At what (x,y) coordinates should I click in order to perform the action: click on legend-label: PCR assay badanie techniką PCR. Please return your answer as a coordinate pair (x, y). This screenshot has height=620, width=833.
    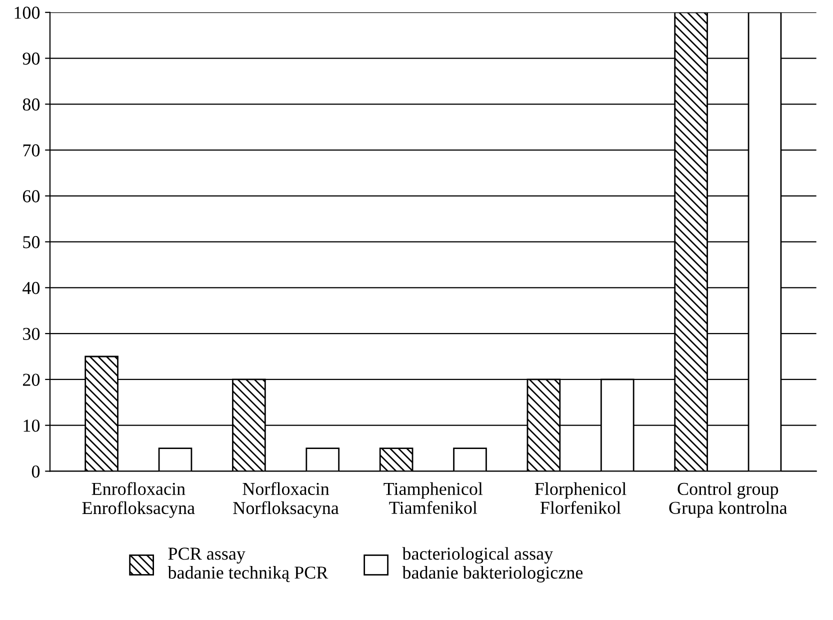
    Looking at the image, I should click on (248, 565).